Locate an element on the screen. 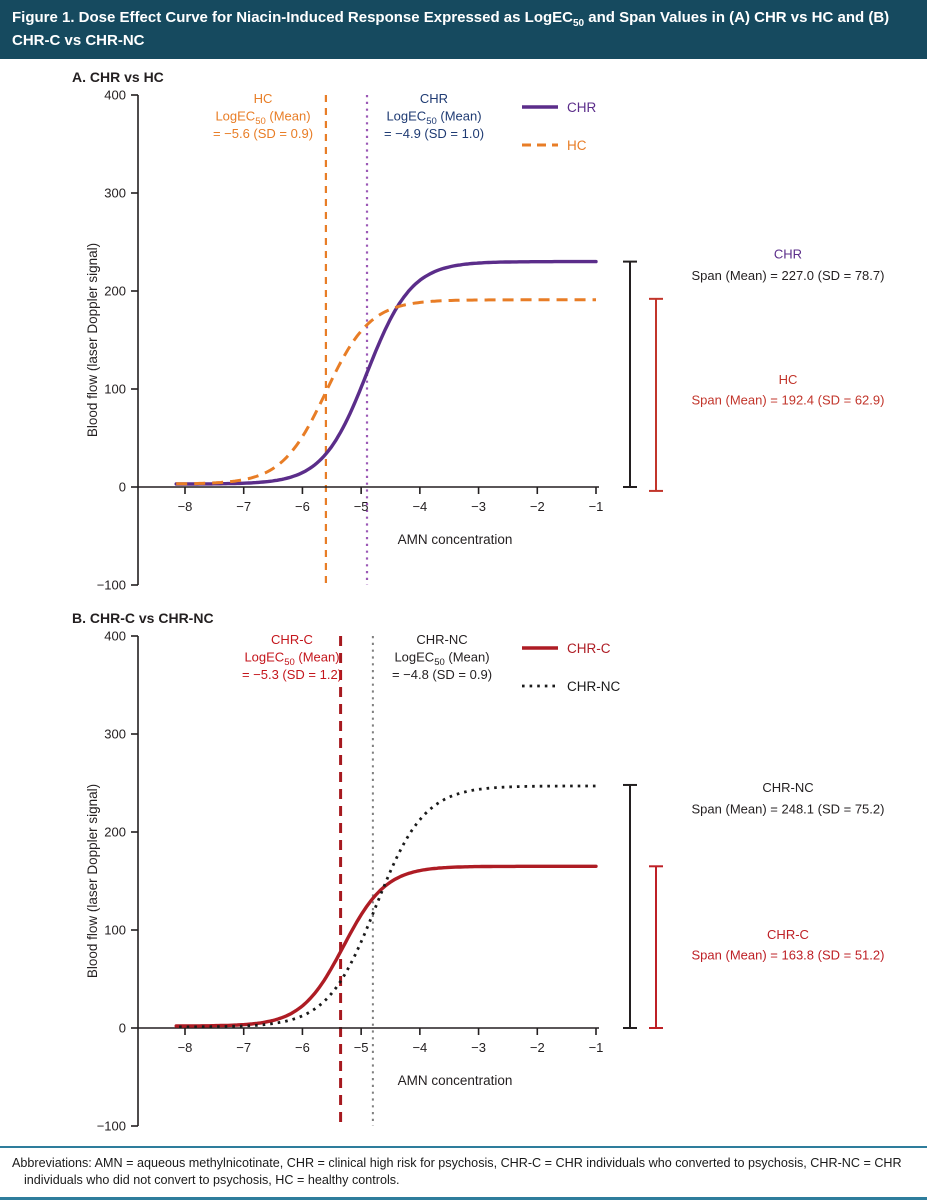 Image resolution: width=927 pixels, height=1200 pixels. span-bracket: CHR-NC Span (Mean) = 248.1 (SD = 75.2) is located at coordinates (754, 904).